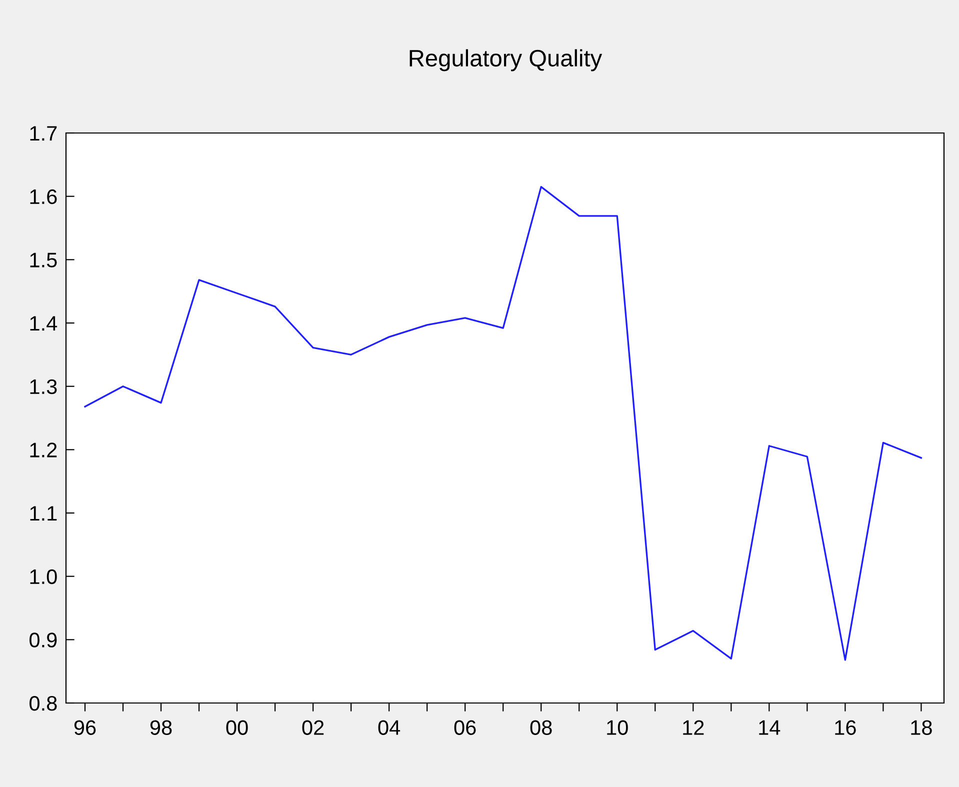 The image size is (959, 787). What do you see at coordinates (43, 133) in the screenshot?
I see `y-tick-label: 1.7` at bounding box center [43, 133].